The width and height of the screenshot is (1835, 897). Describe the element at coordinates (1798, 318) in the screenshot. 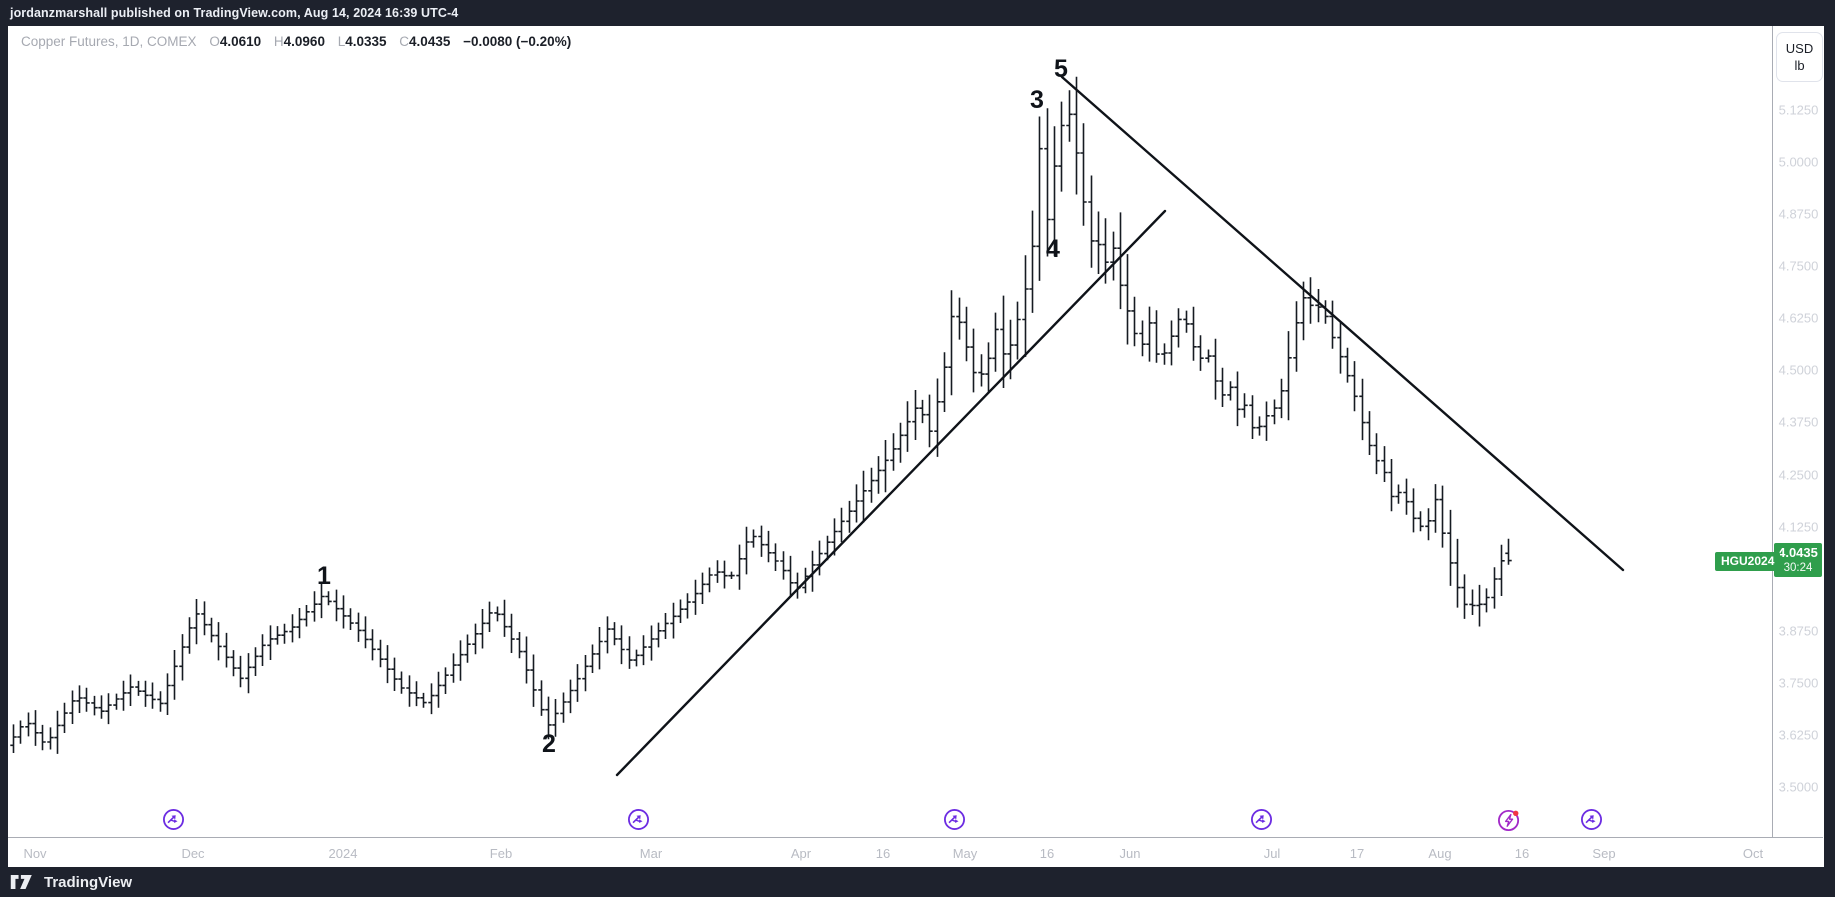

I see `price-tick-label: 4.6250` at that location.